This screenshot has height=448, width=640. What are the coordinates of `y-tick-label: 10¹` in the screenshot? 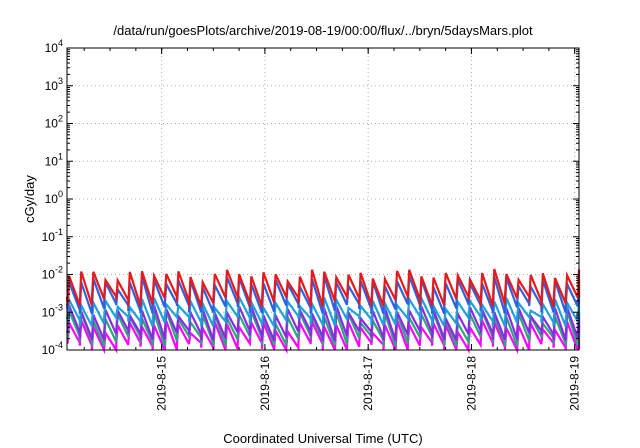 It's located at (54, 159).